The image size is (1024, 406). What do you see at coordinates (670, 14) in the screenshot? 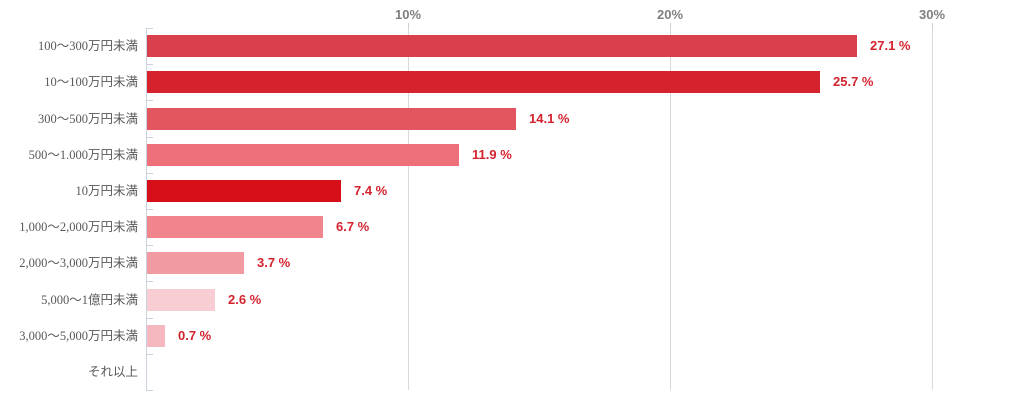
I see `x-axis-tick-label: 20%` at bounding box center [670, 14].